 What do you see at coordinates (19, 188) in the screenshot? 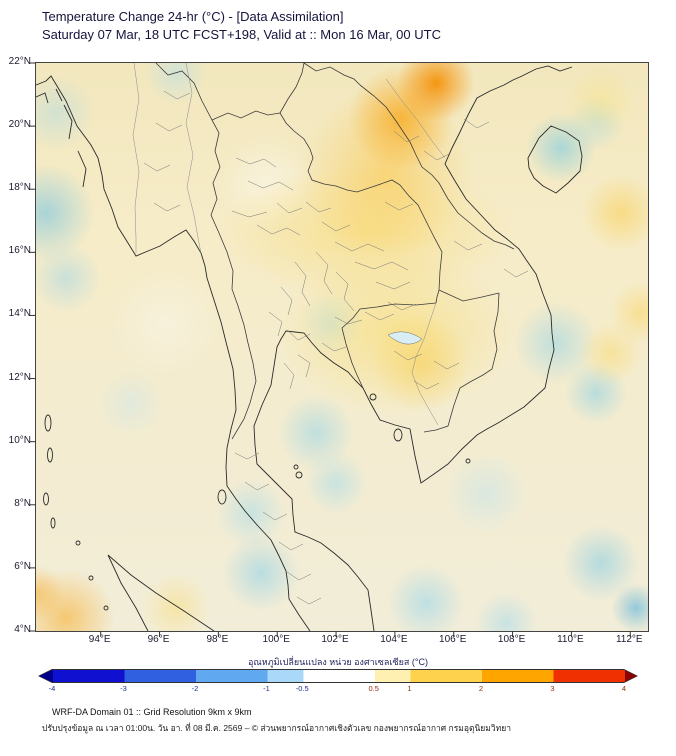
I see `lat-tick-label: 18°N` at bounding box center [19, 188].